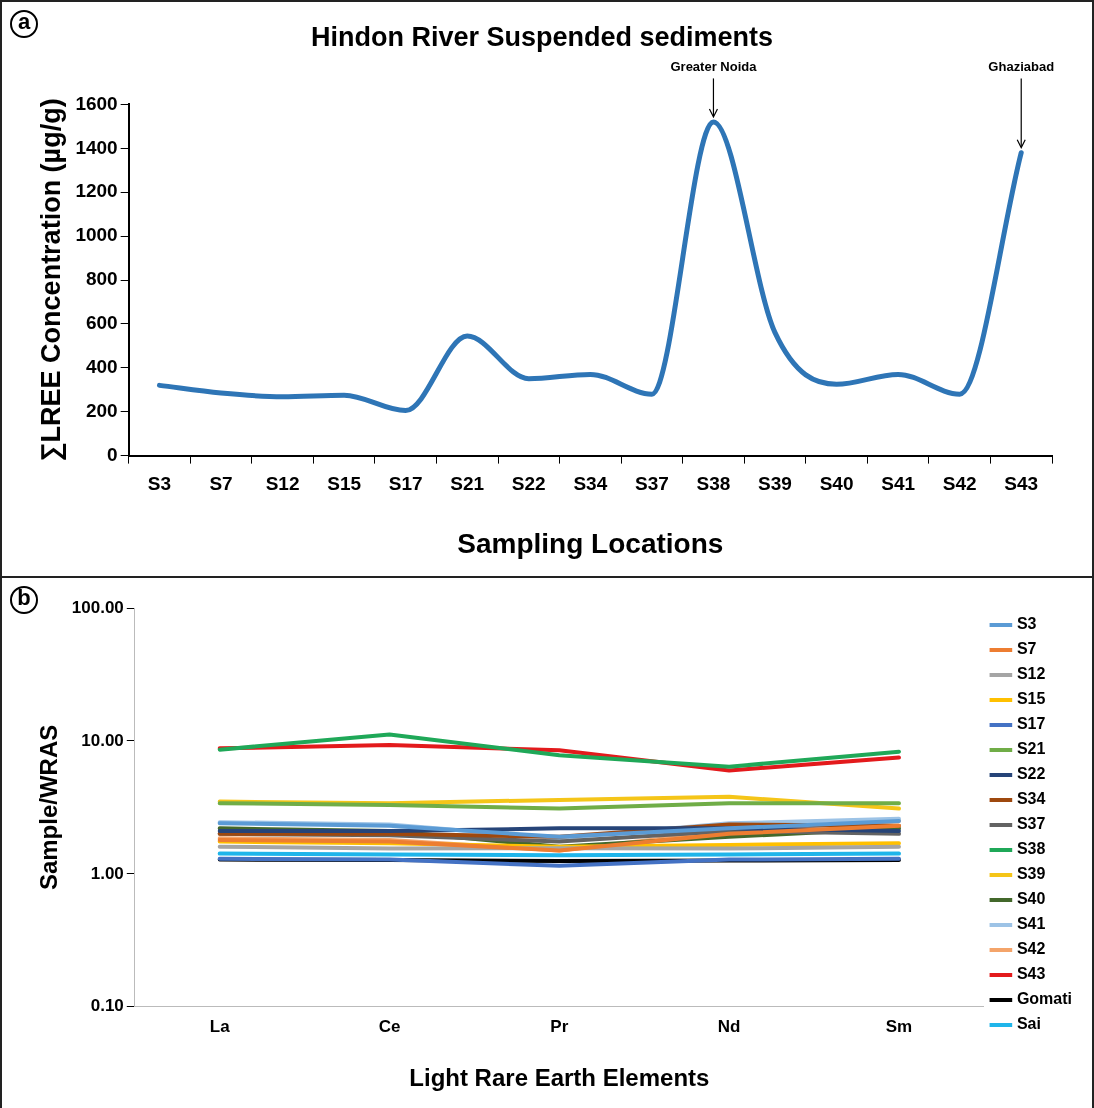 The image size is (1094, 1108). What do you see at coordinates (1021, 484) in the screenshot?
I see `x-tick-label: S43` at bounding box center [1021, 484].